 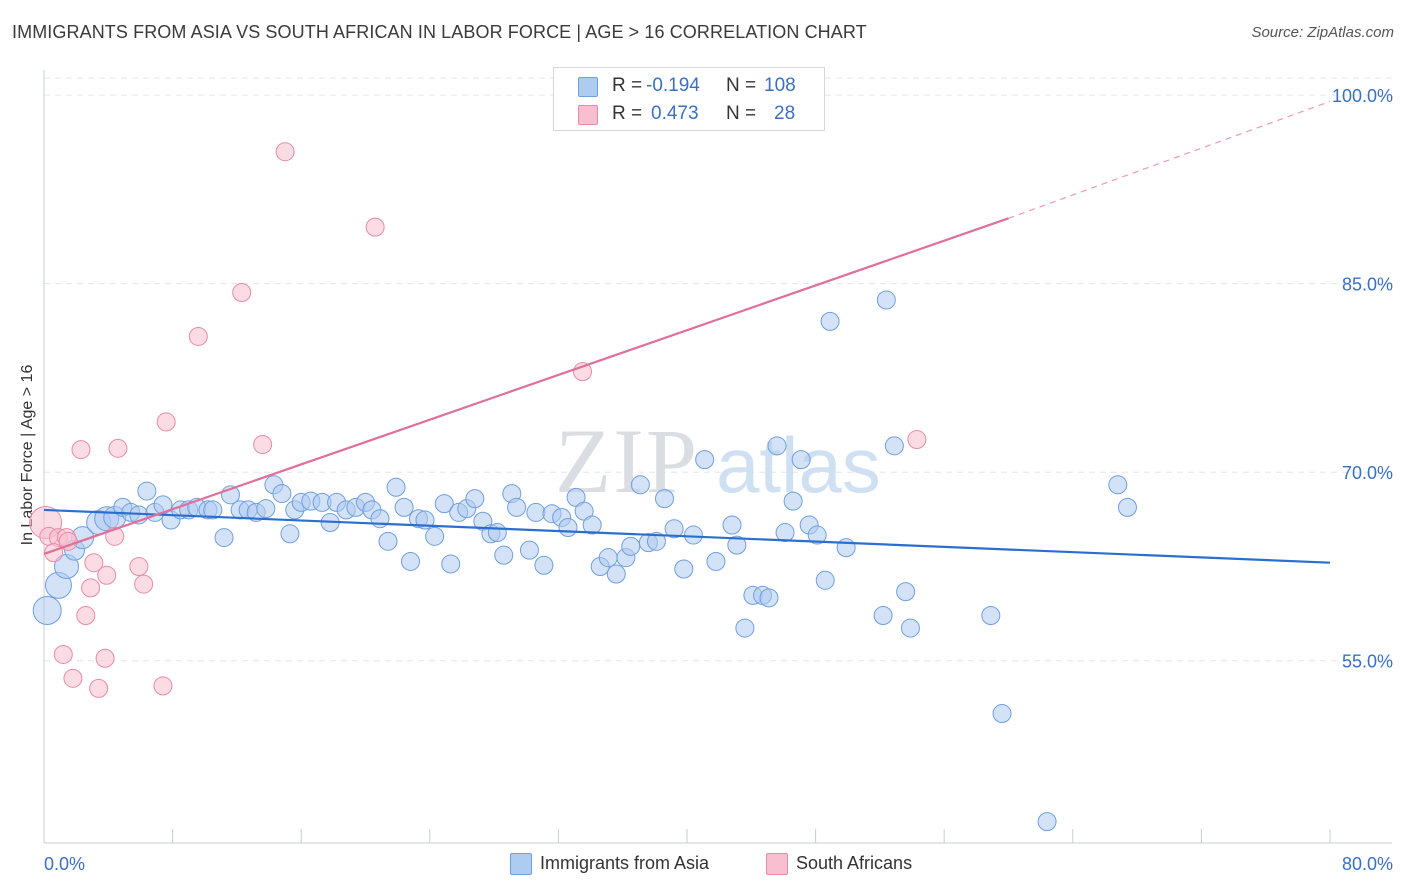 What do you see at coordinates (521, 864) in the screenshot?
I see `legend-swatch-asia` at bounding box center [521, 864].